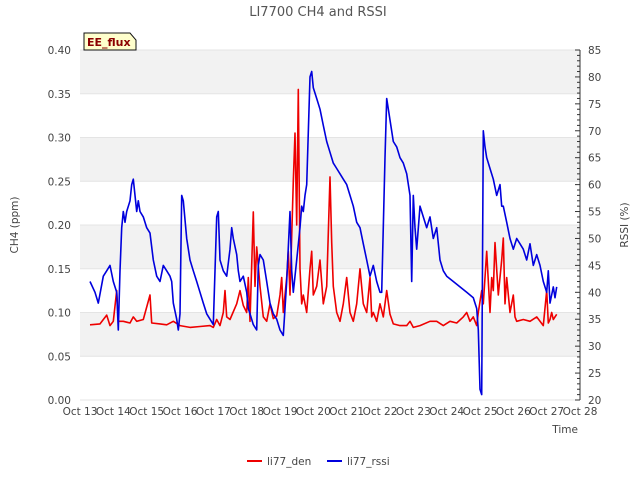  I want to click on x-tick-label: Oct 22, so click(380, 412).